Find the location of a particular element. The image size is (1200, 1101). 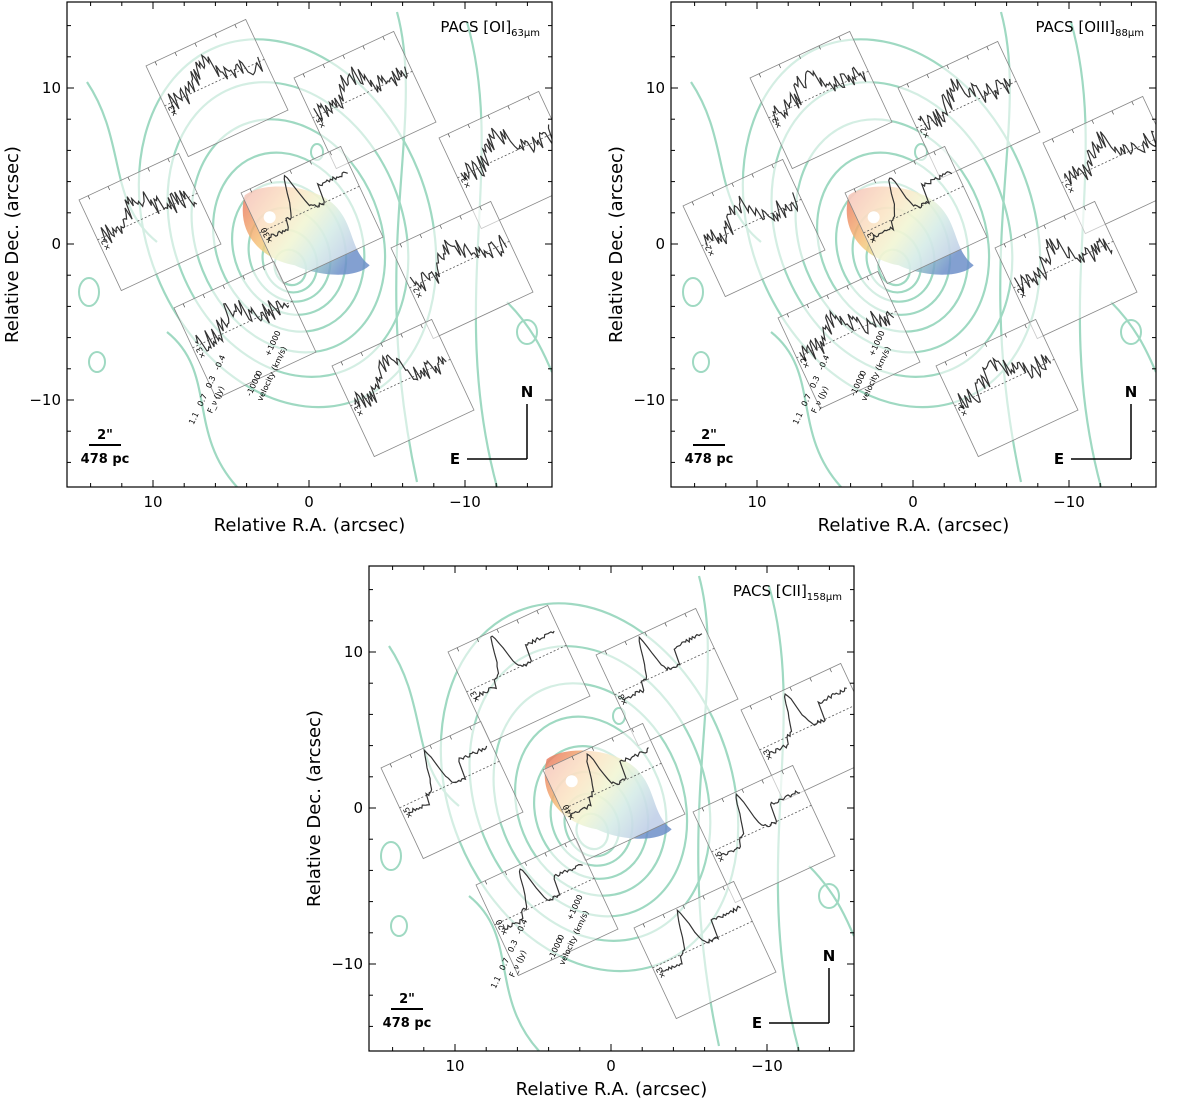

y-tick-label: 0 is located at coordinates (660, 244).